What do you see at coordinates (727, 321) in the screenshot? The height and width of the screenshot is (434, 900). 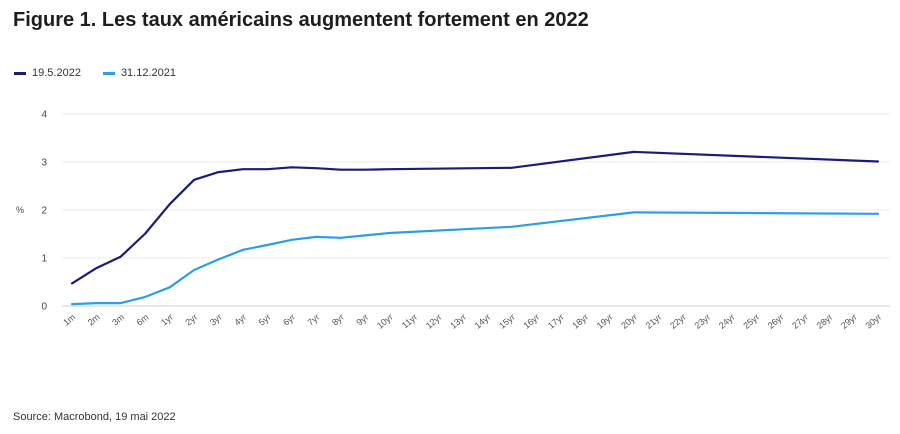 I see `x-tick-label: 24yr` at bounding box center [727, 321].